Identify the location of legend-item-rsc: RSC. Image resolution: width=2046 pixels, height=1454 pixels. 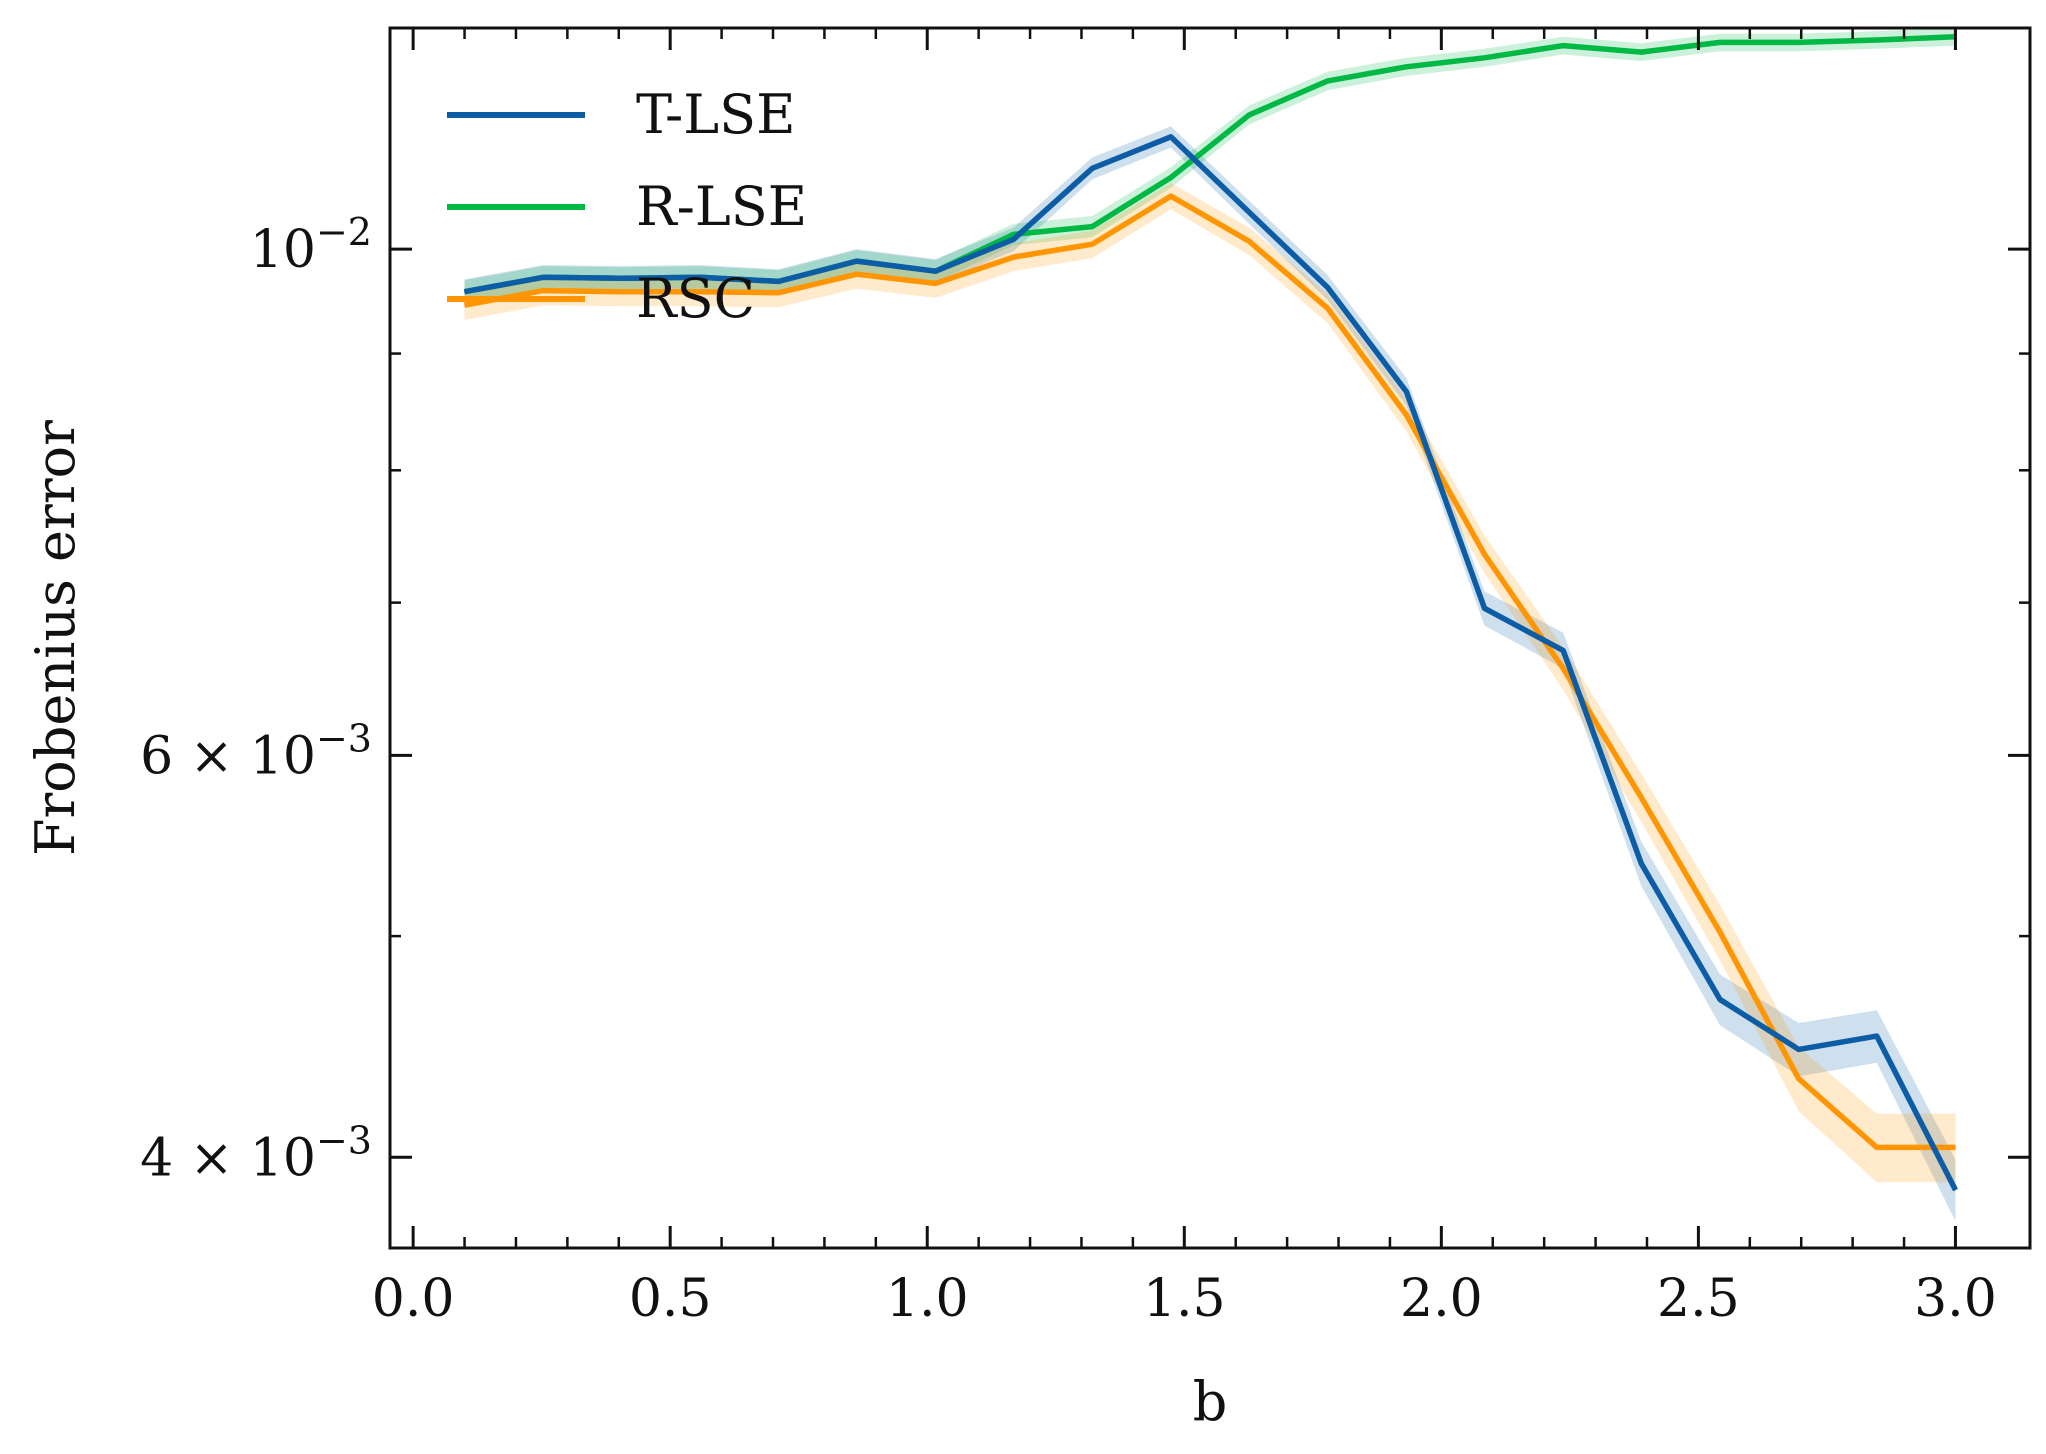
(601, 298).